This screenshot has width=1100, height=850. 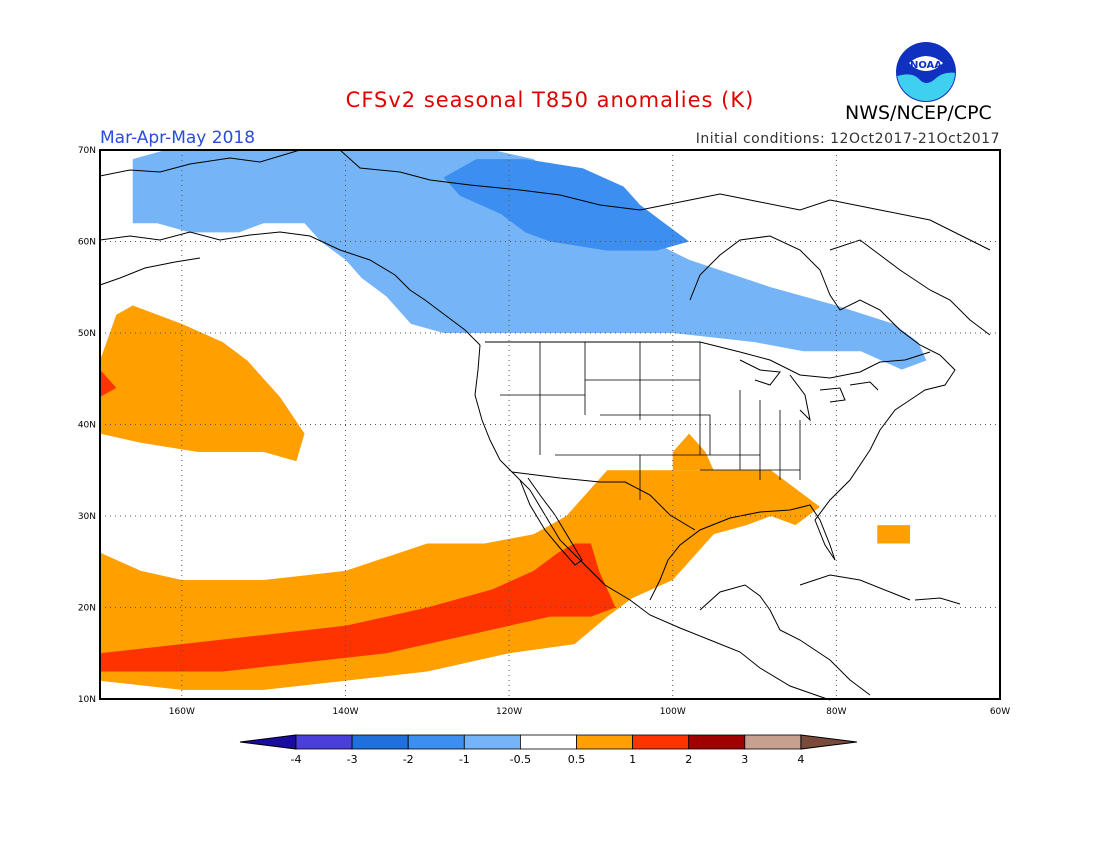 What do you see at coordinates (87, 151) in the screenshot?
I see `lat-tick-label: 70N` at bounding box center [87, 151].